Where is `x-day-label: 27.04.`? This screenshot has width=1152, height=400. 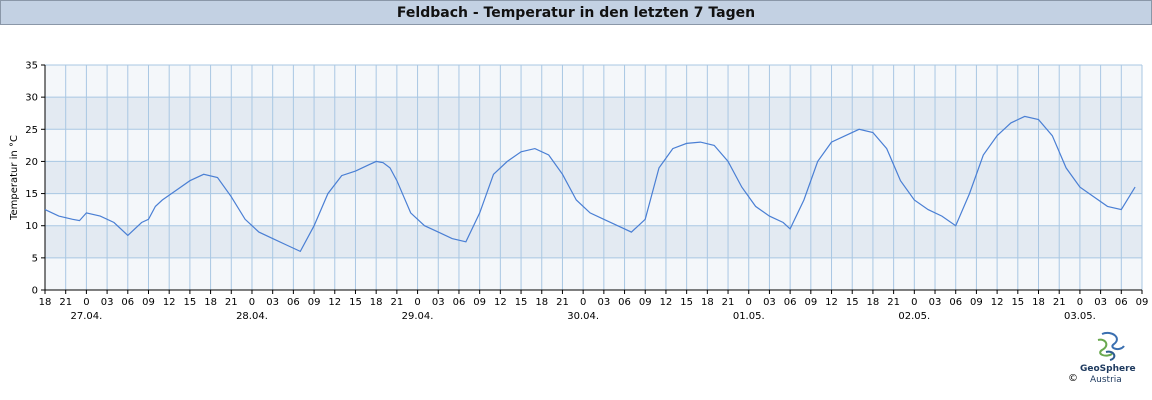
x-day-label: 27.04. is located at coordinates (86, 316).